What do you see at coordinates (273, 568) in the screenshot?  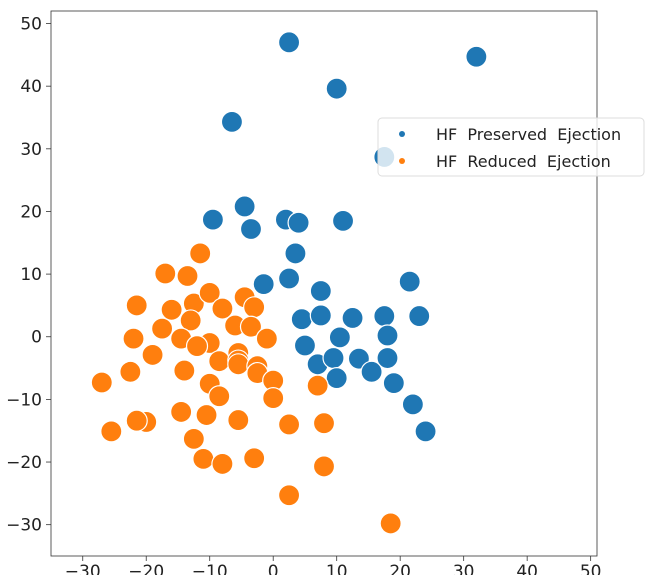 I see `x-tick-label: 0` at bounding box center [273, 568].